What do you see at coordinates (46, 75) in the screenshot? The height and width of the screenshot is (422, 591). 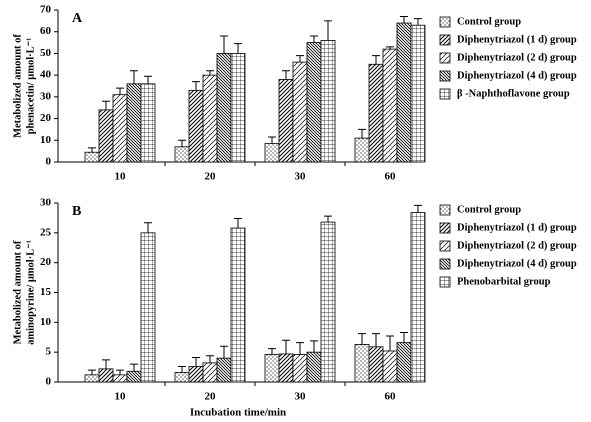 I see `y-tick-label: 40` at bounding box center [46, 75].